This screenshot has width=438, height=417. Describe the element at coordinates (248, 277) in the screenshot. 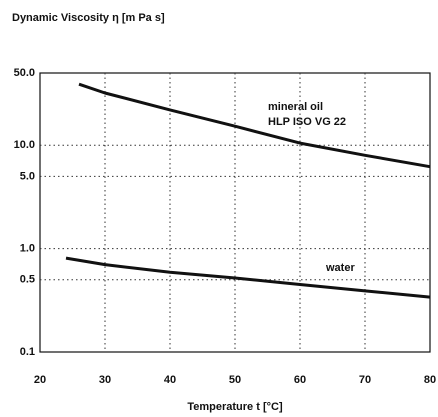

I see `data-line` at that location.